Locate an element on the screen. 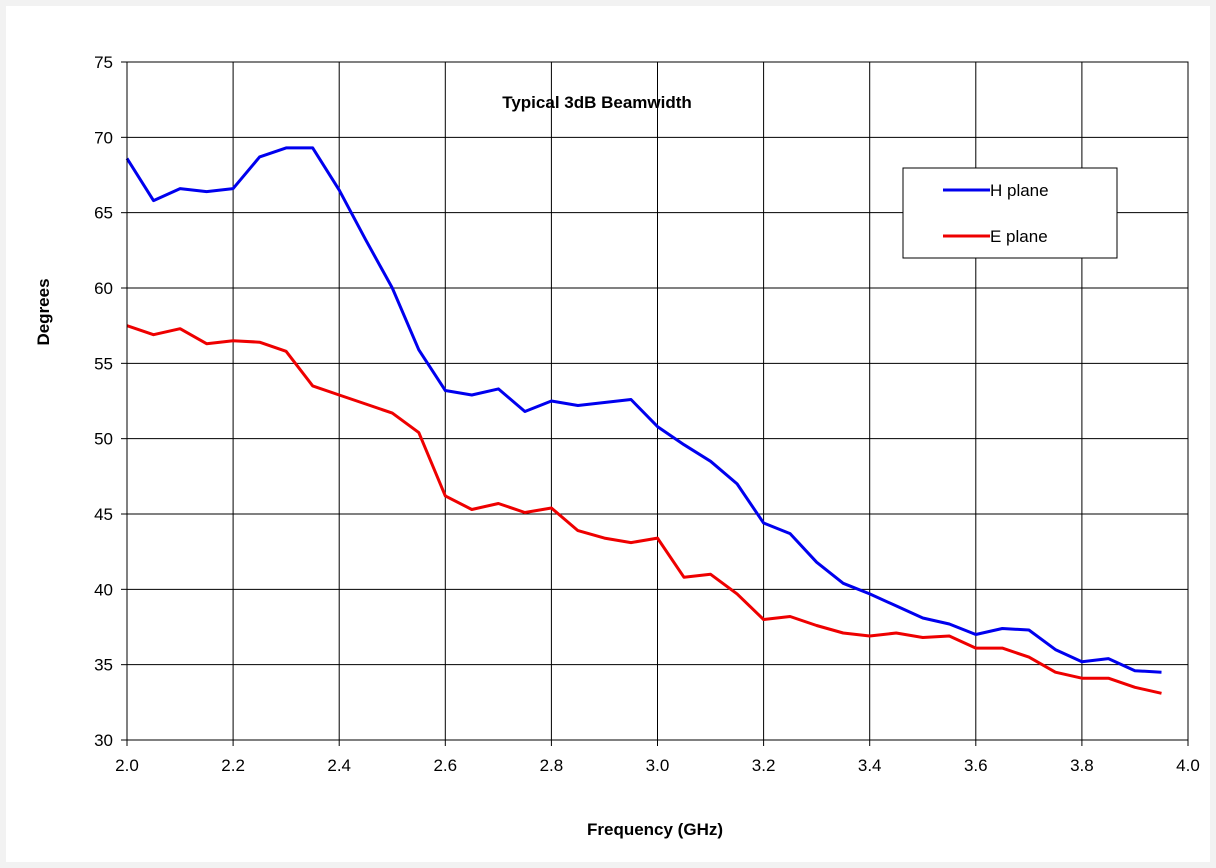 Image resolution: width=1216 pixels, height=868 pixels. y-tick-label: 60 is located at coordinates (103, 288).